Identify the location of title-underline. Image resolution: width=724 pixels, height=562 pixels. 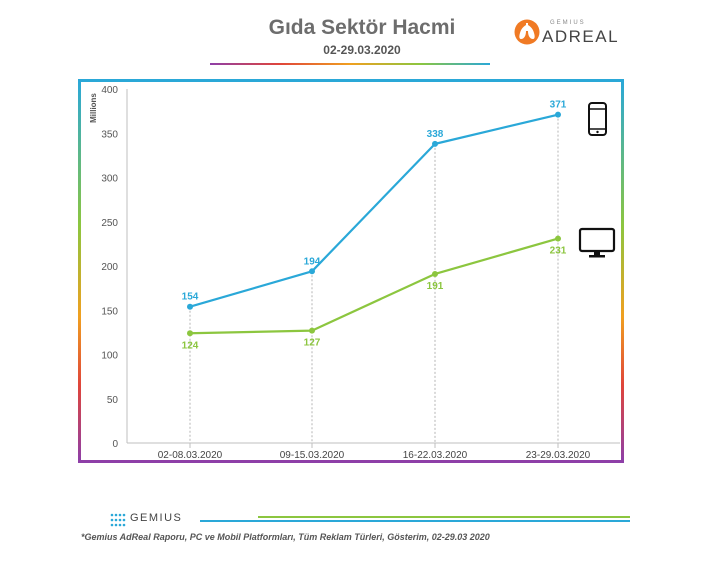
(350, 64).